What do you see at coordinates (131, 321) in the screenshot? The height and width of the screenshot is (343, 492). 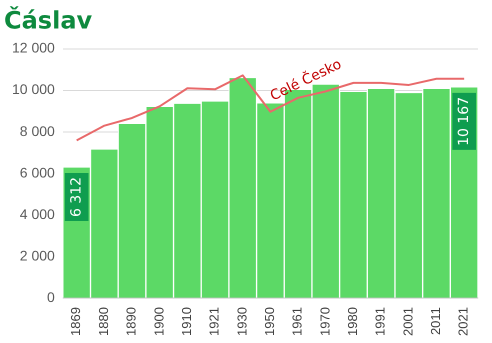 I see `x-tick-label: 1890` at bounding box center [131, 321].